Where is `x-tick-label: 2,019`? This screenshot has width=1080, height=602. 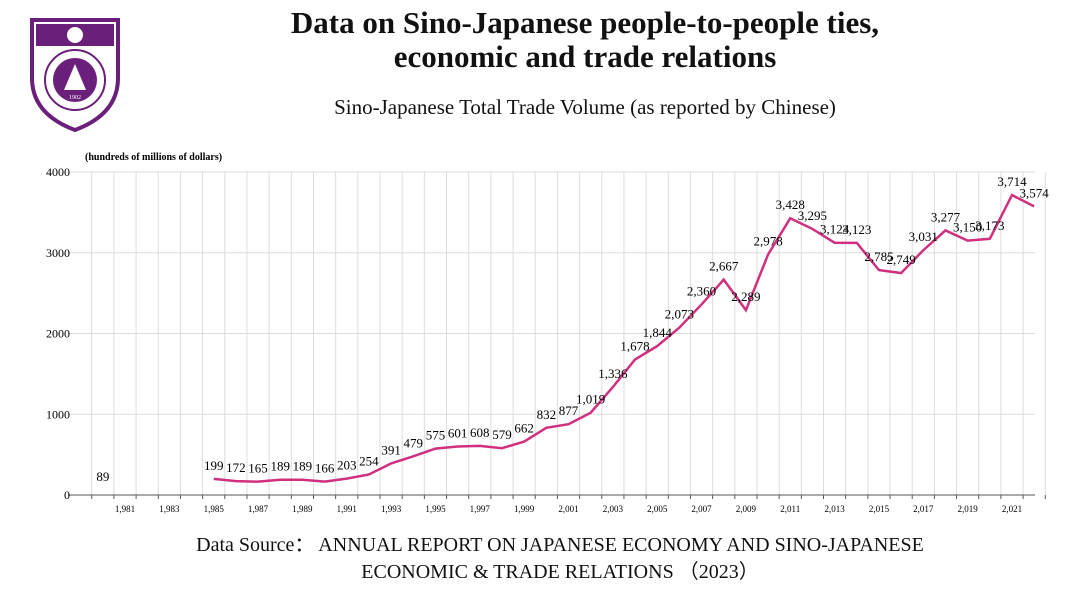 x-tick-label: 2,019 is located at coordinates (968, 509).